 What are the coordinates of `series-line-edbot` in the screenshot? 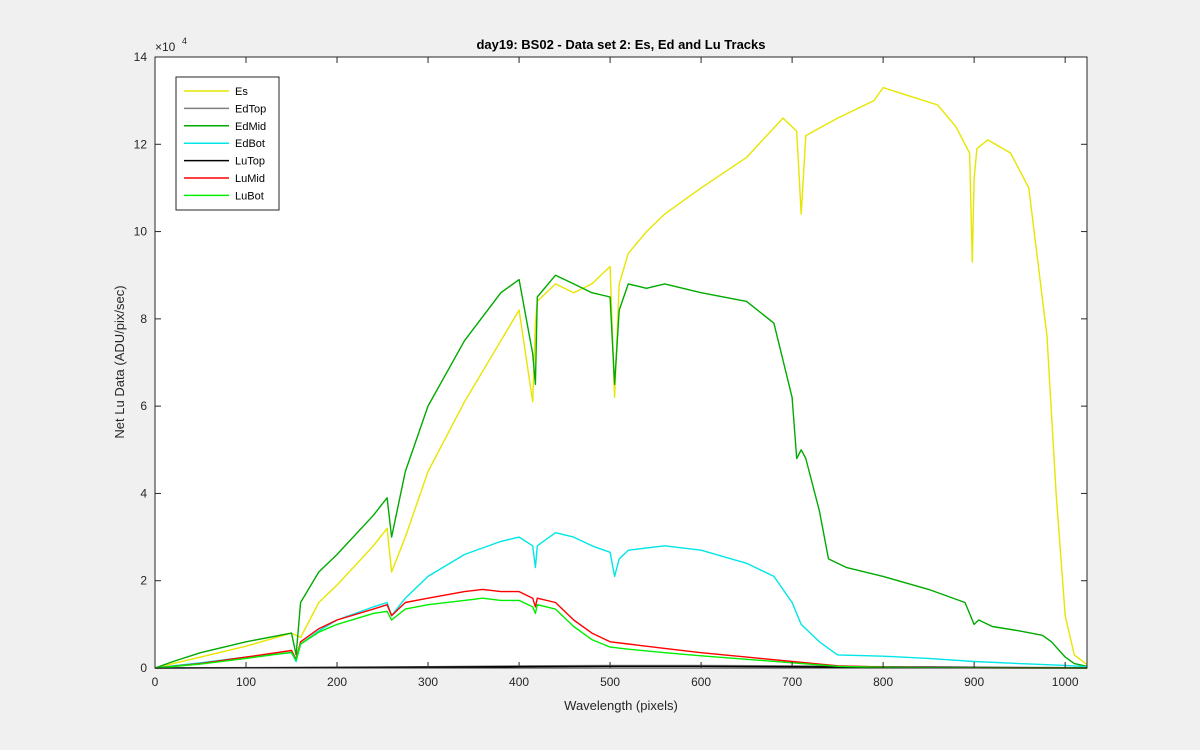 It's located at (621, 600).